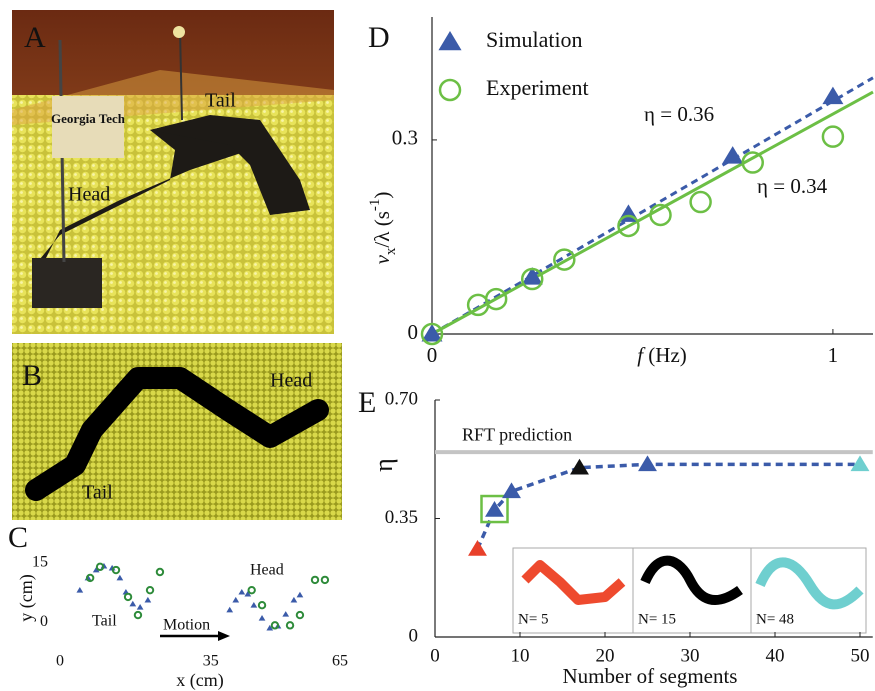 Image resolution: width=875 pixels, height=691 pixels. I want to click on panel-label: A, so click(35, 37).